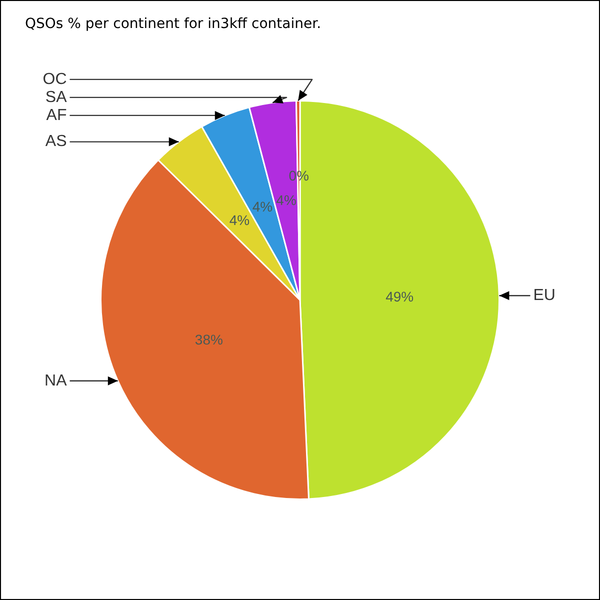 This screenshot has height=600, width=600. Describe the element at coordinates (56, 97) in the screenshot. I see `slice-label: SA` at that location.